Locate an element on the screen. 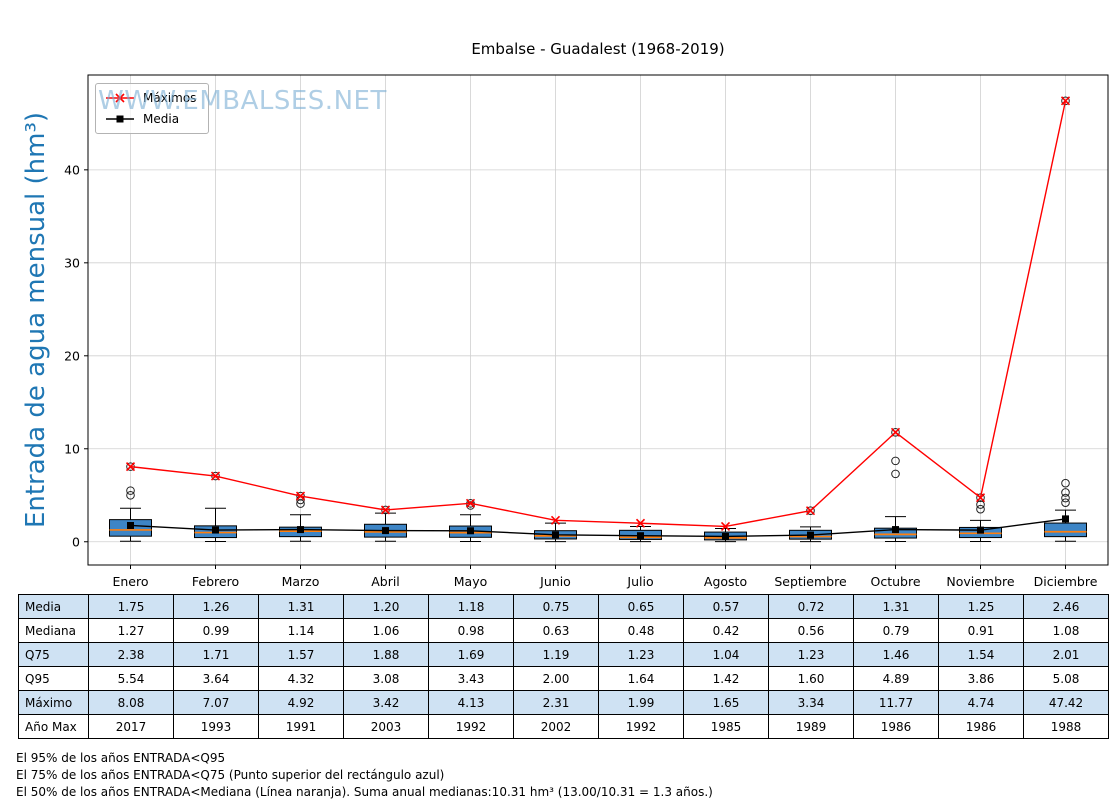 This screenshot has width=1120, height=810. table-cell: 1988 is located at coordinates (1066, 726).